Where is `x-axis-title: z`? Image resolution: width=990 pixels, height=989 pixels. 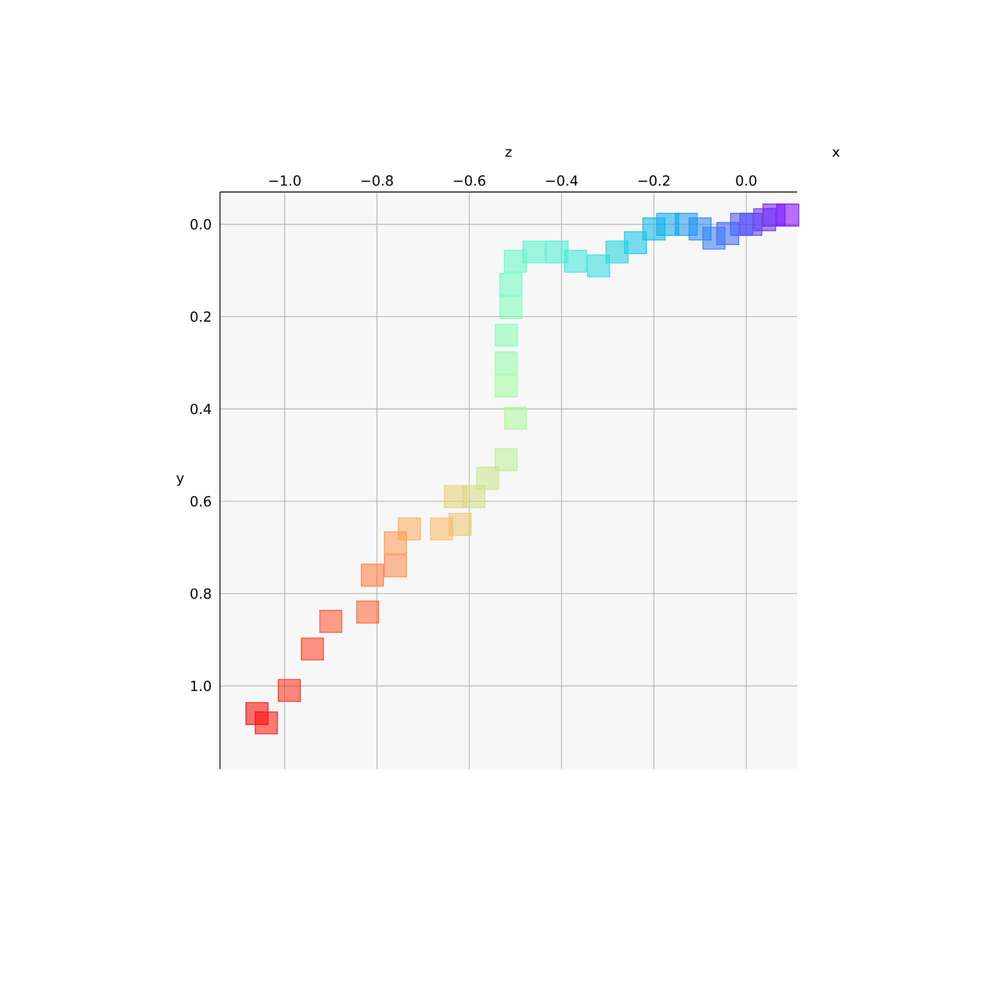 x-axis-title: z is located at coordinates (508, 153).